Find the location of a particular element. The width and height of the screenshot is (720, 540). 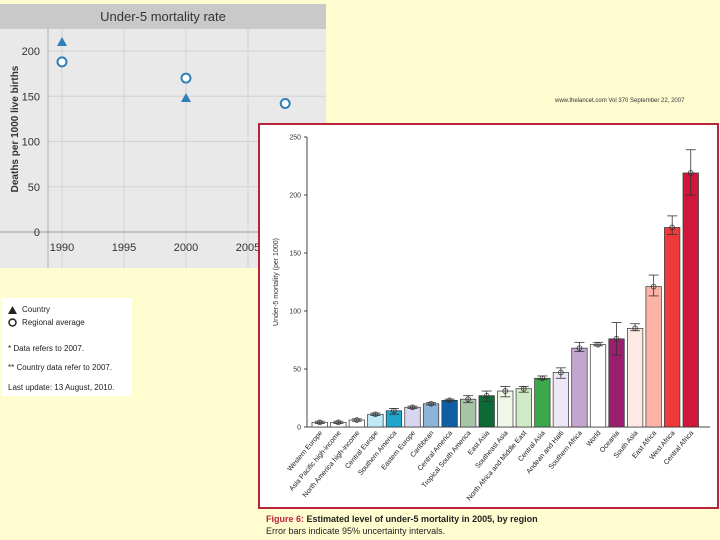

right-y-tick-label: 0 is located at coordinates (299, 428).